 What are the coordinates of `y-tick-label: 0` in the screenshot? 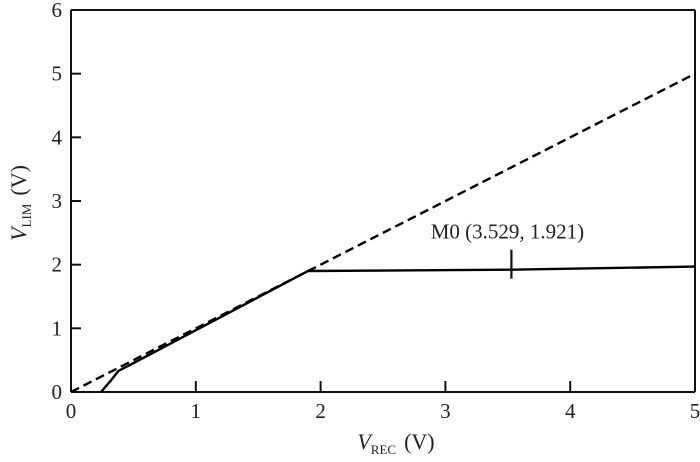 It's located at (57, 392).